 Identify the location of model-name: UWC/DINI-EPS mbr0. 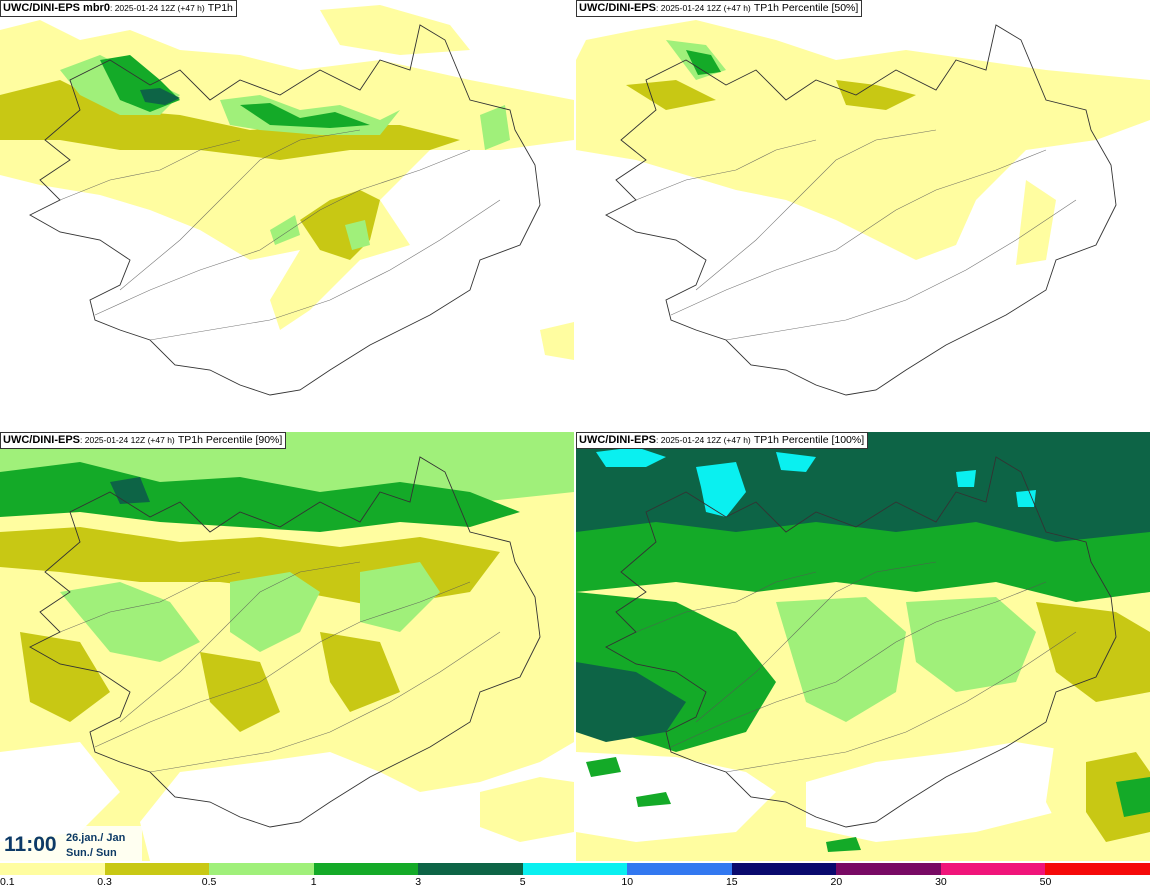
(56, 8).